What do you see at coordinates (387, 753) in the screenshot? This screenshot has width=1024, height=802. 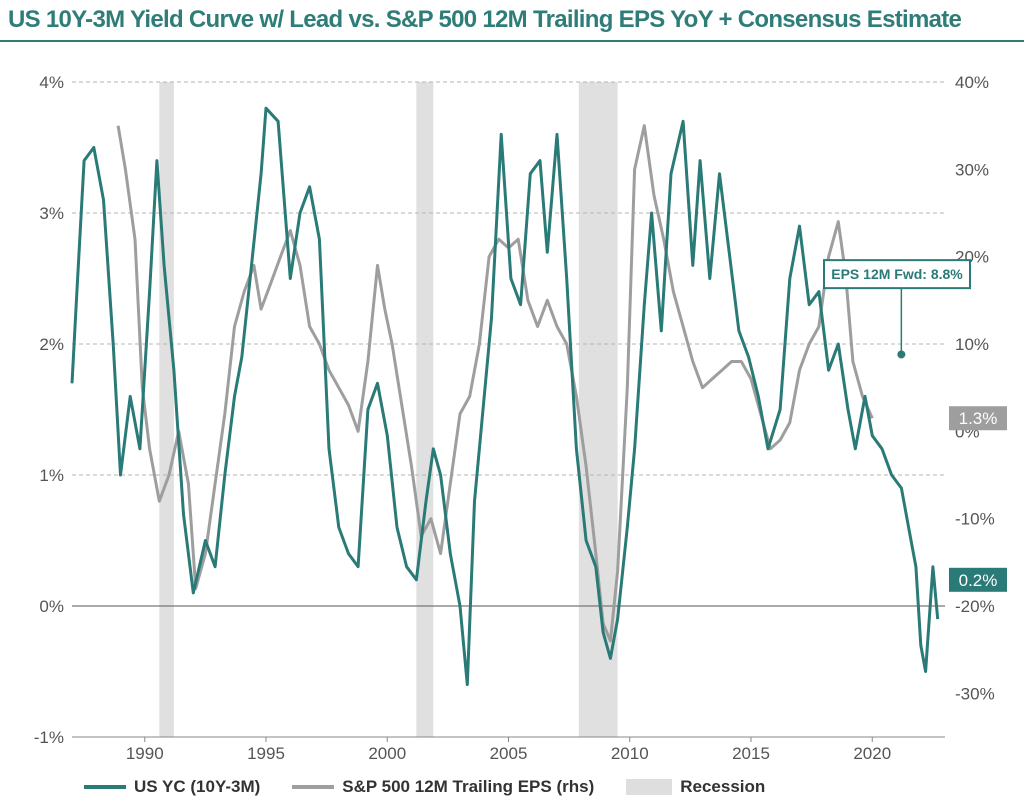 I see `x-tick-label: 2000` at bounding box center [387, 753].